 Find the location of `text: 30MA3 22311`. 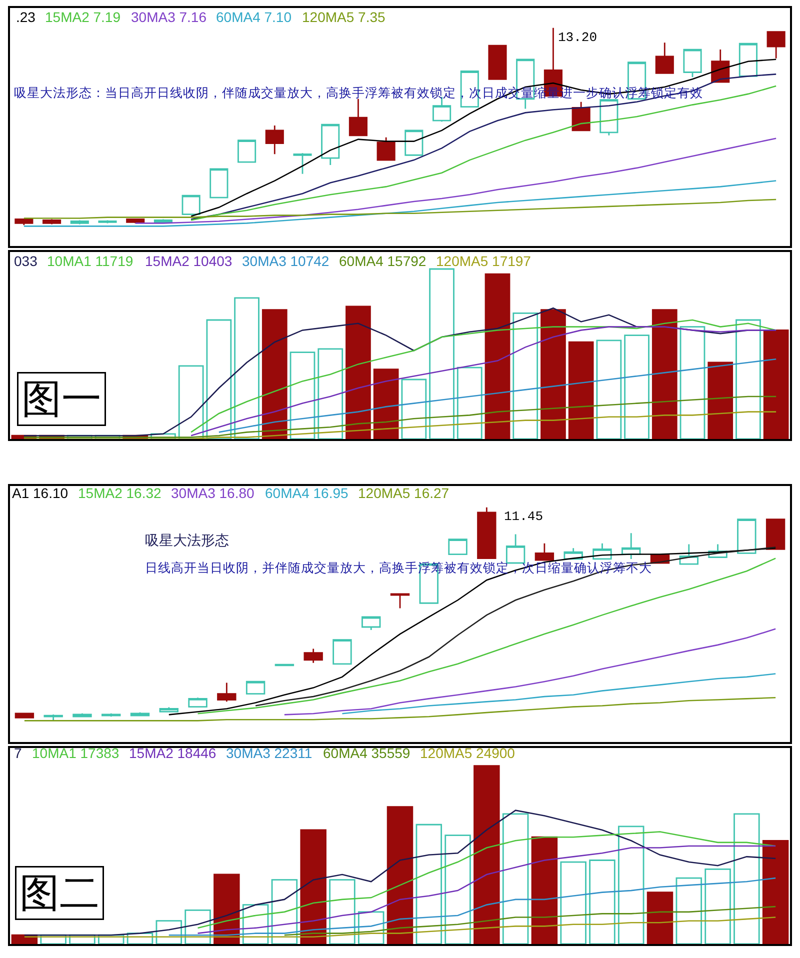

text: 30MA3 22311 is located at coordinates (269, 753).